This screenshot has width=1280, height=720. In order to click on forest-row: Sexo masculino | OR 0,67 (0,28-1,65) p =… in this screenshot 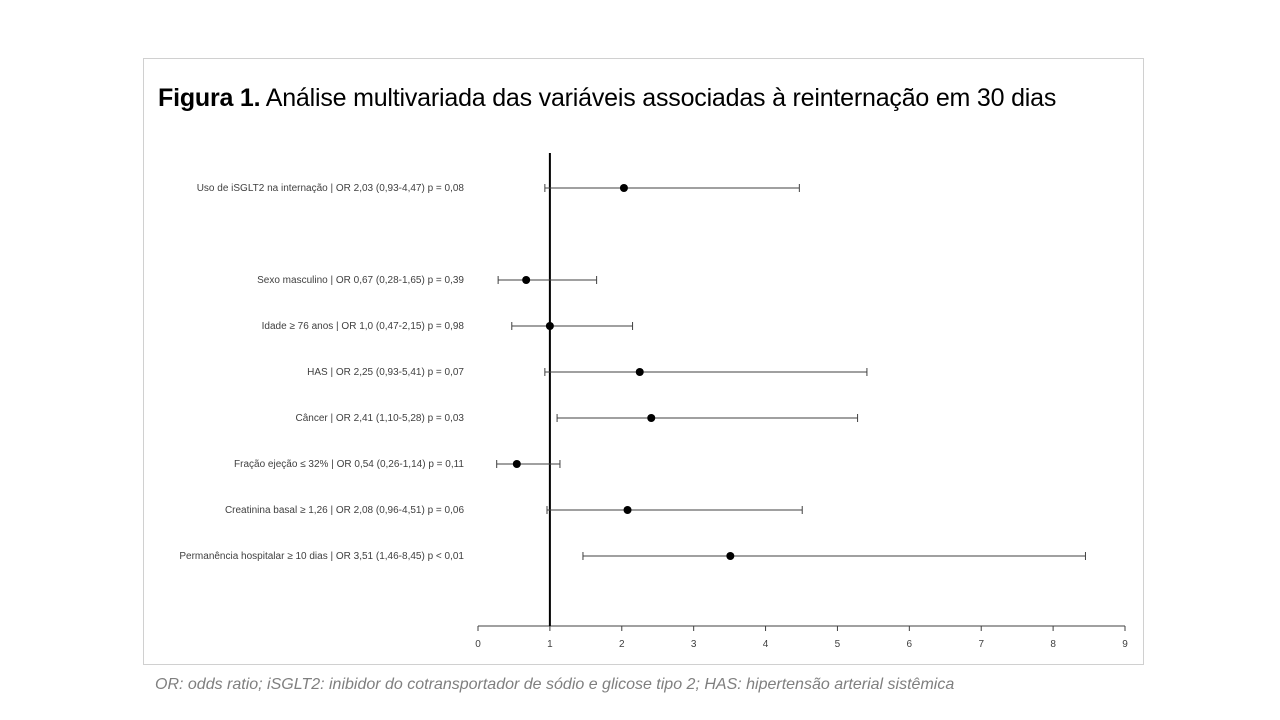, I will do `click(427, 280)`.